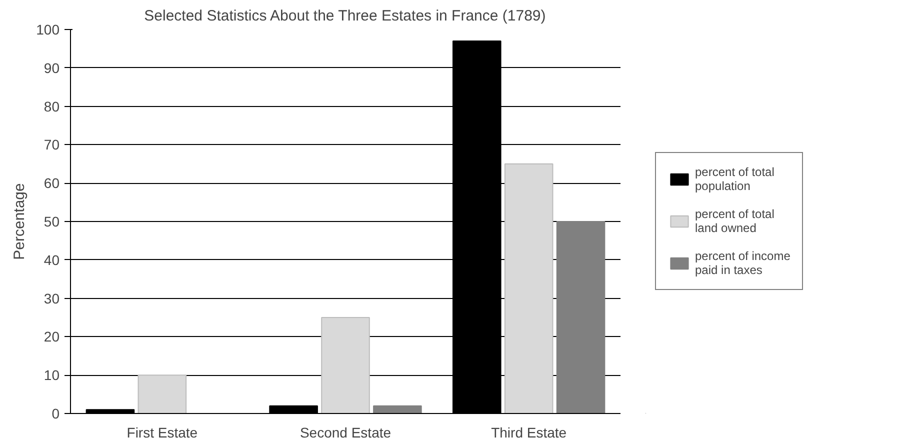 The width and height of the screenshot is (918, 443). Describe the element at coordinates (734, 221) in the screenshot. I see `legend-label: percent of total land owned` at that location.